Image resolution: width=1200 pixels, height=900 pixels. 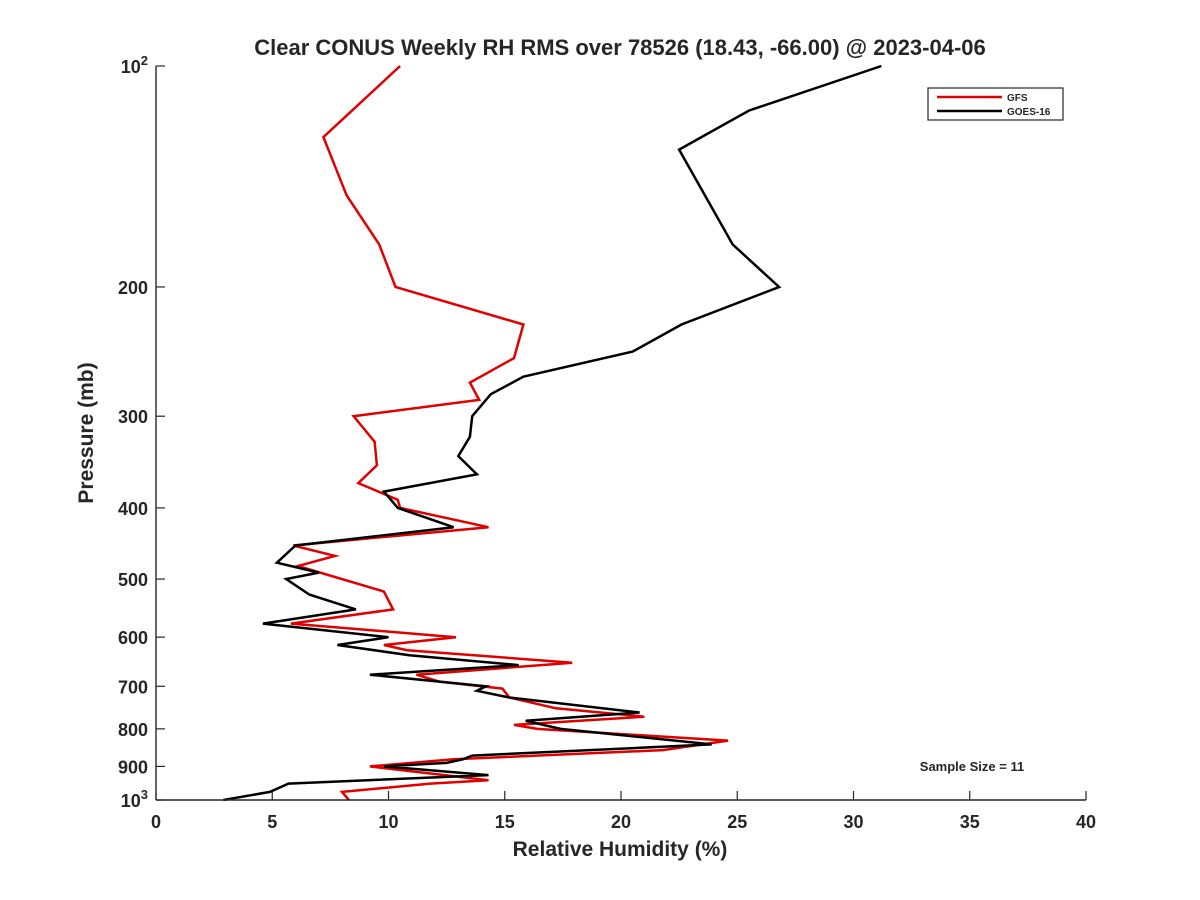 What do you see at coordinates (134, 799) in the screenshot?
I see `y-tick-label: 10³` at bounding box center [134, 799].